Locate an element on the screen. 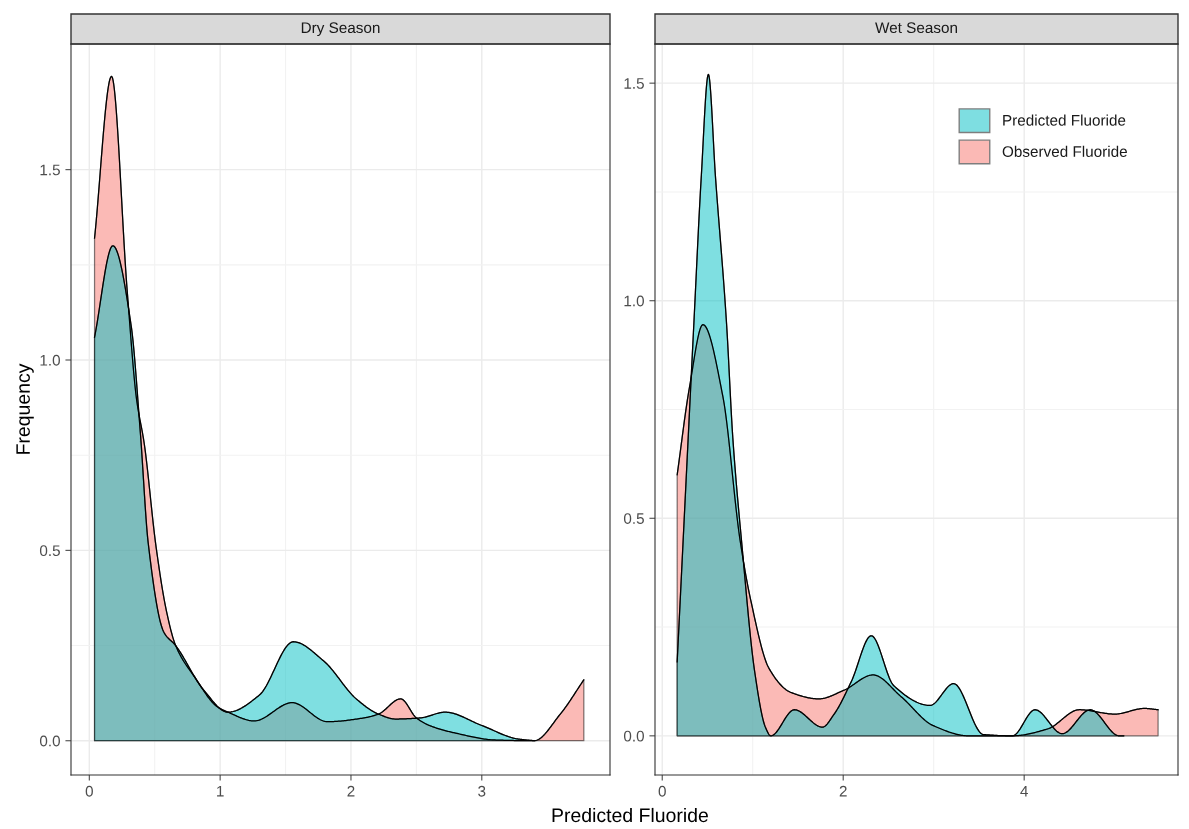 The width and height of the screenshot is (1189, 829). legend-label: Observed Fluoride is located at coordinates (1064, 151).